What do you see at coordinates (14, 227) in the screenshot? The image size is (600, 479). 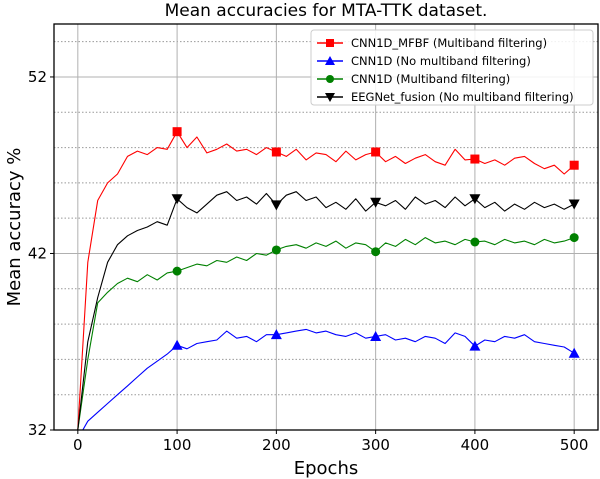 I see `y-axis-label: Mean accuracy %` at bounding box center [14, 227].